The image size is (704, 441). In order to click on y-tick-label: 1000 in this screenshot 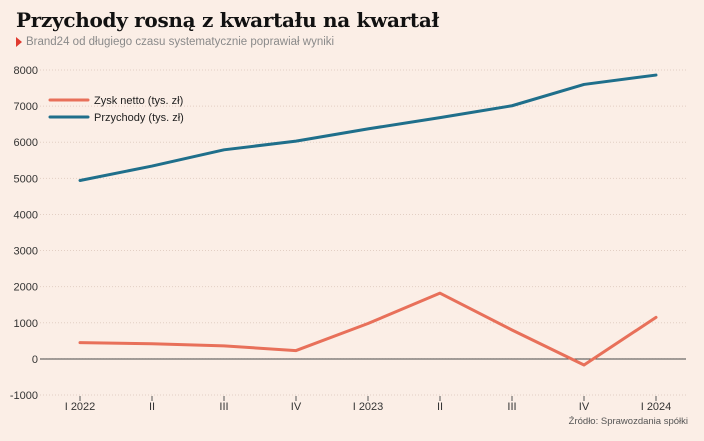, I will do `click(26, 324)`.